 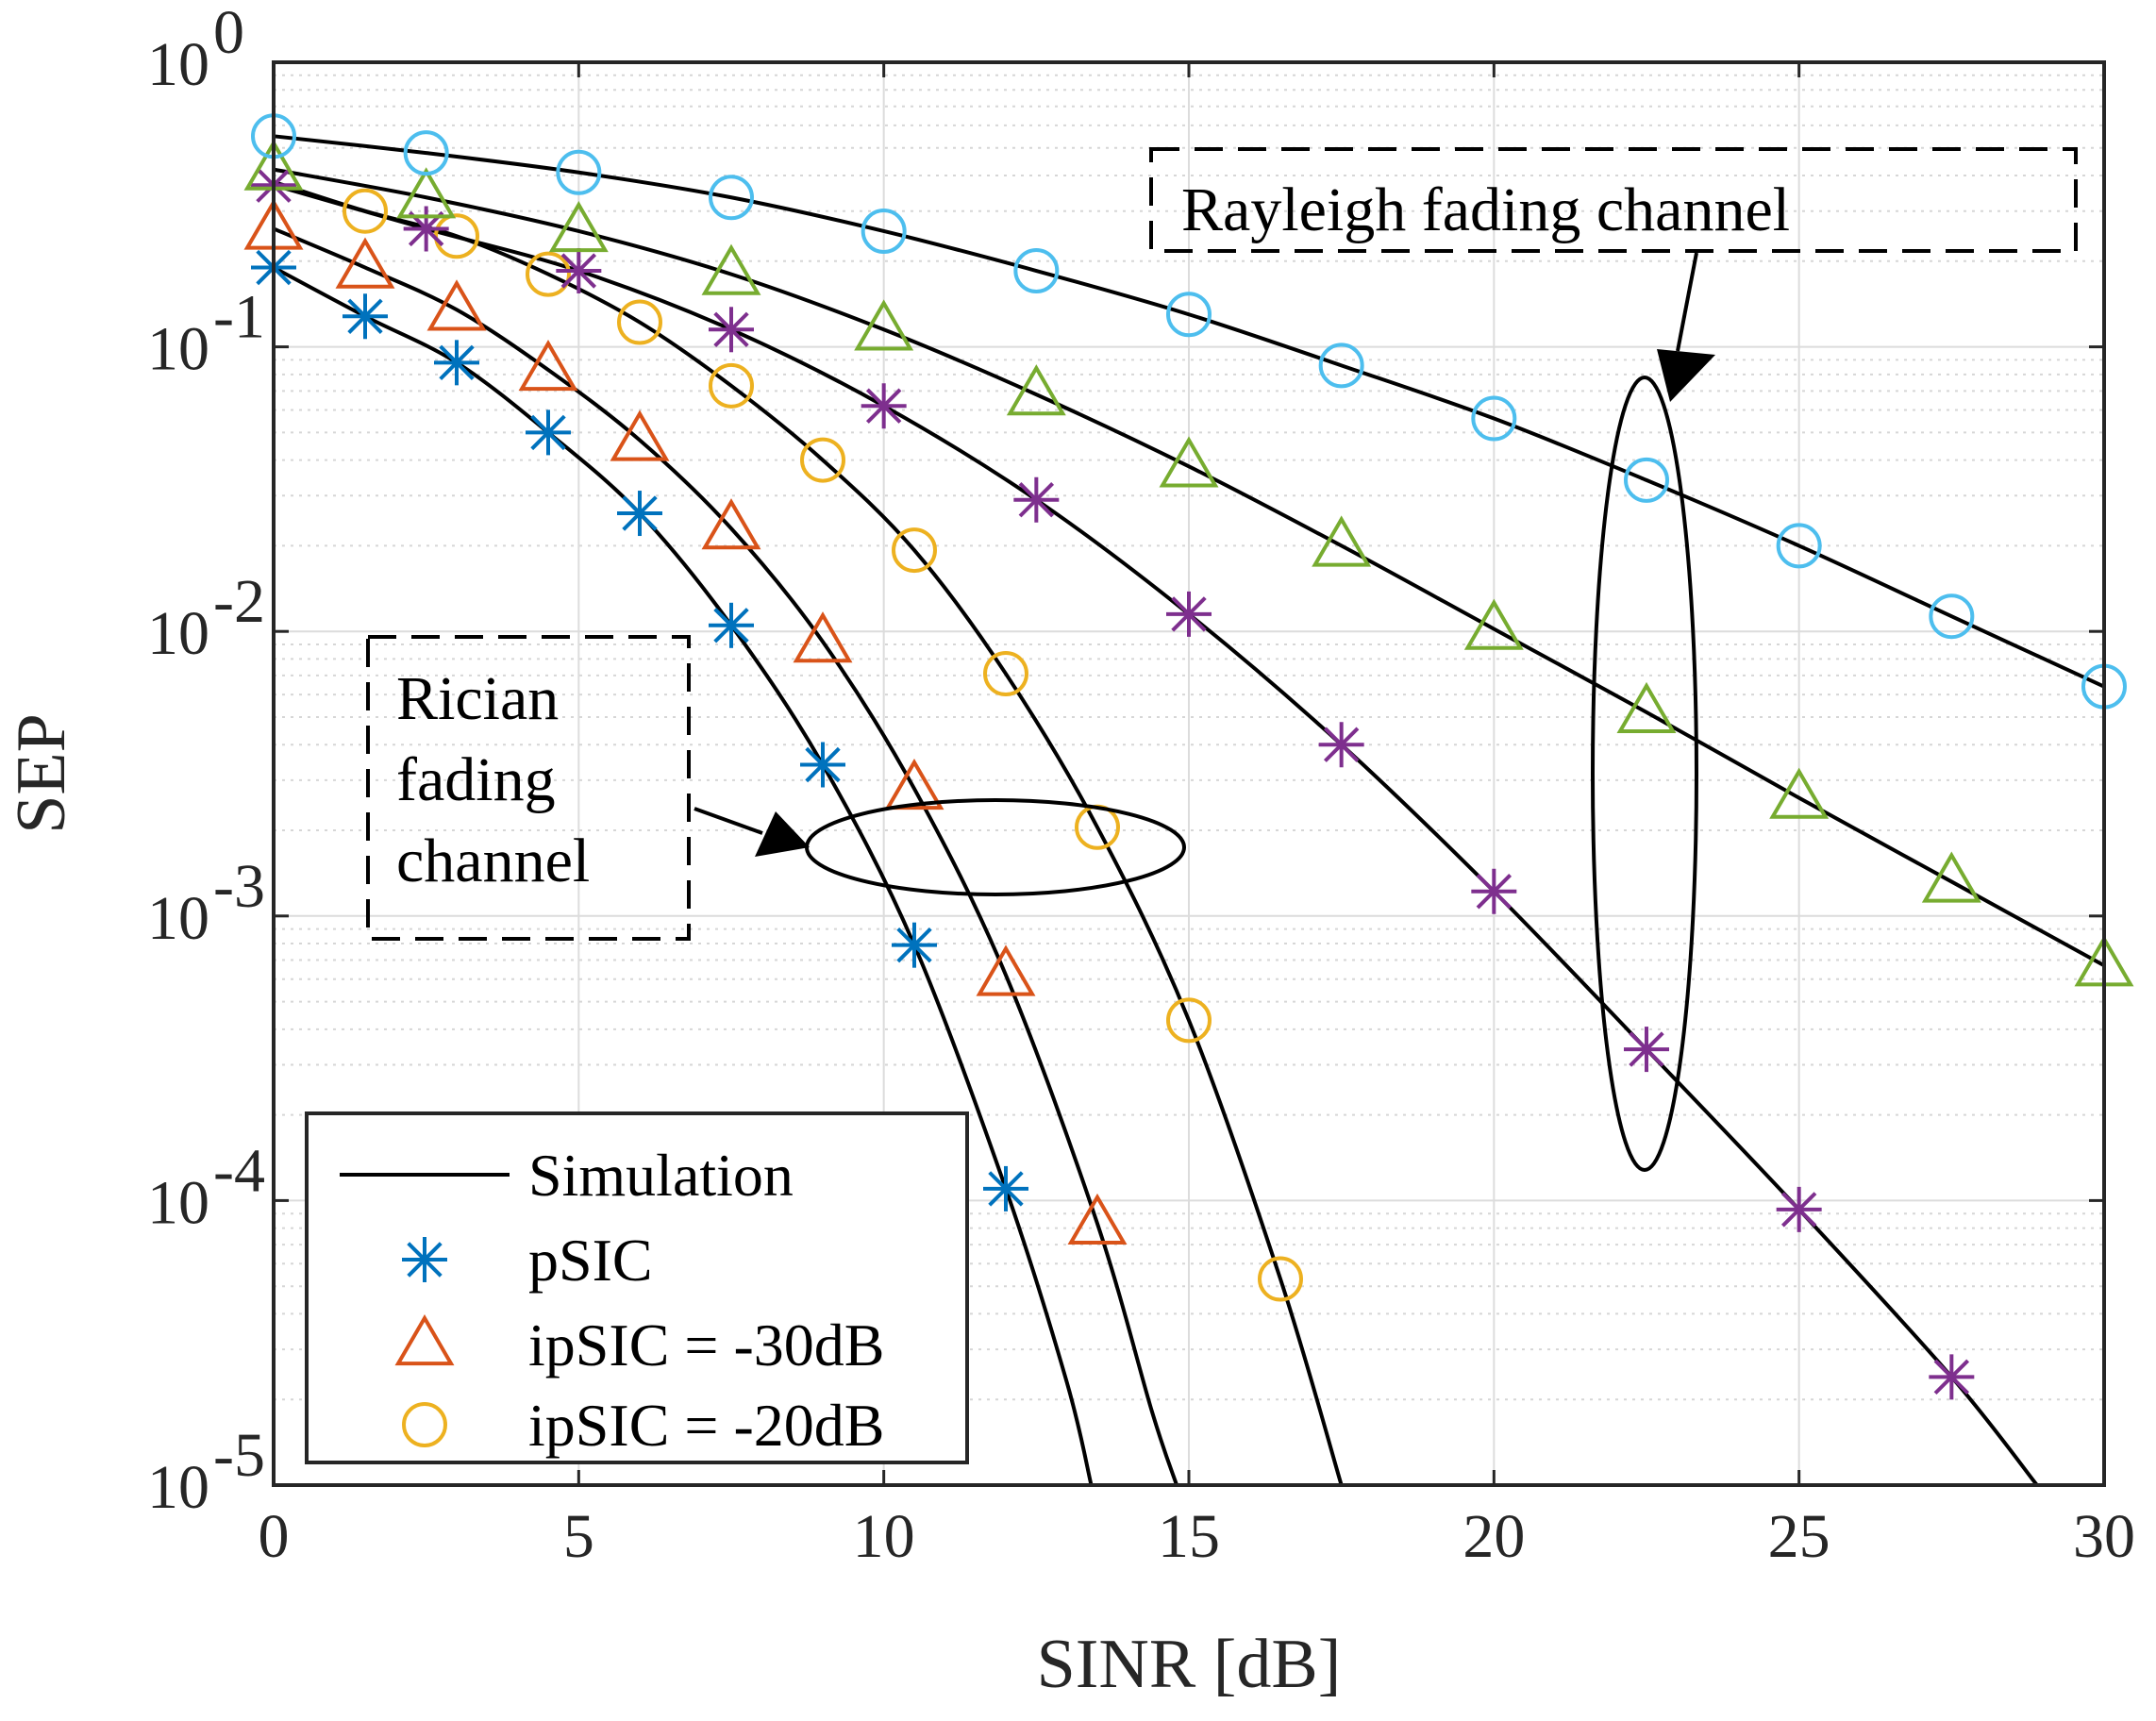 I want to click on x-tick-label: 10, so click(x=884, y=1536).